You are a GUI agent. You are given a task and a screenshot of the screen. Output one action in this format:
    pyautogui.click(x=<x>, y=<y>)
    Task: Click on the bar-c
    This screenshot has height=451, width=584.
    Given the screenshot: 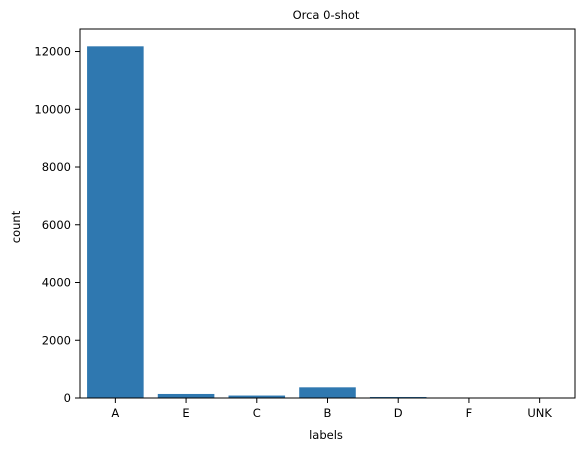 What is the action you would take?
    pyautogui.click(x=257, y=396)
    